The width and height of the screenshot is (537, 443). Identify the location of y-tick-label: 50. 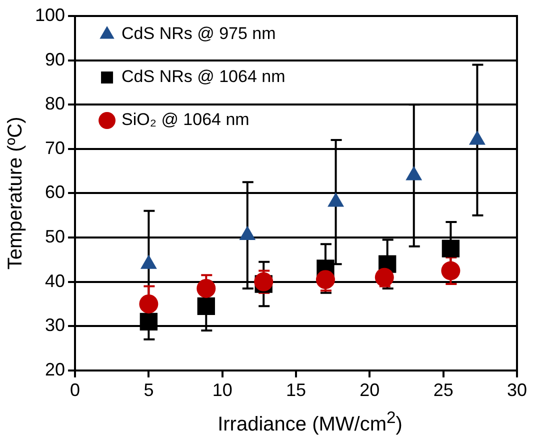
(55, 236).